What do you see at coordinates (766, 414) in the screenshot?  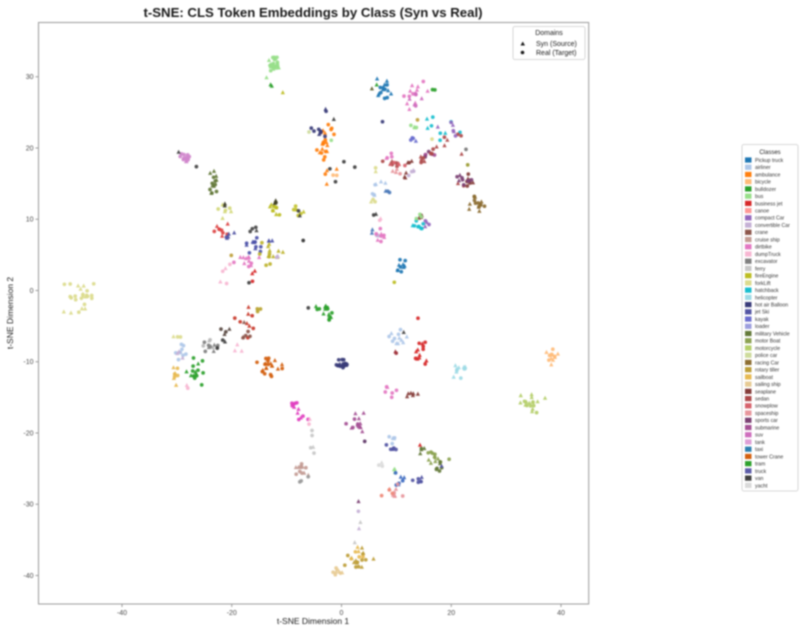 I see `svg-text: spaceship` at bounding box center [766, 414].